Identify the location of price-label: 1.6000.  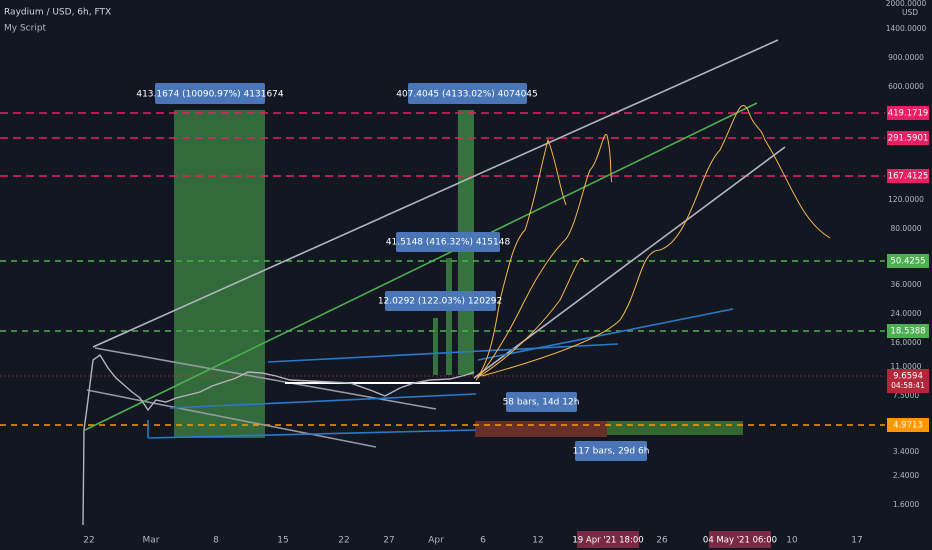
(906, 504).